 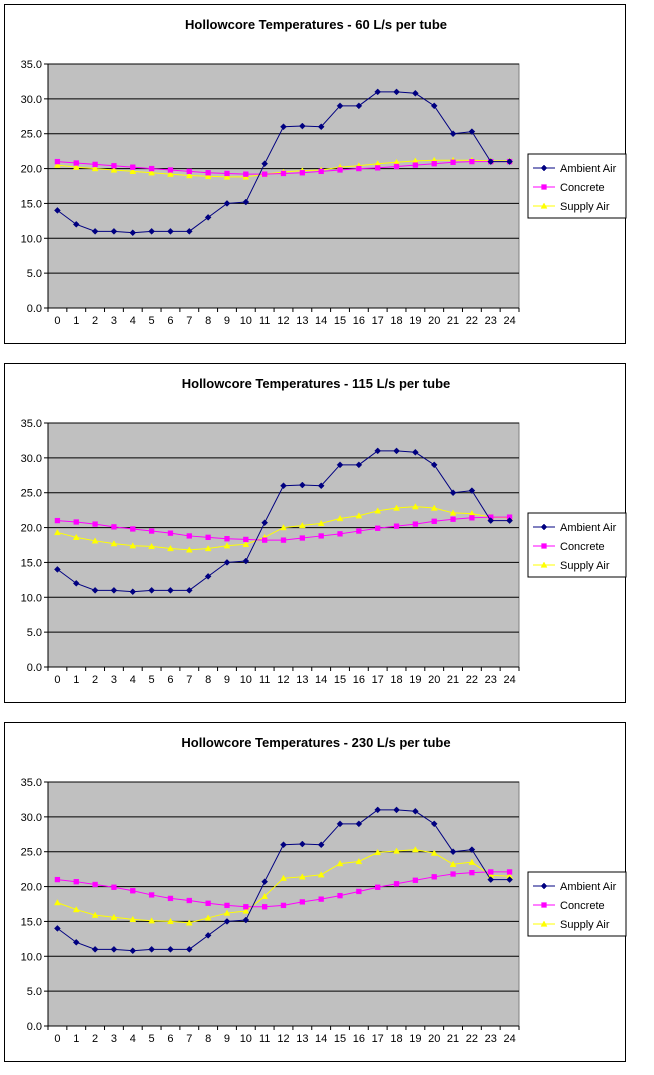 I want to click on legend-marker, so click(x=544, y=546).